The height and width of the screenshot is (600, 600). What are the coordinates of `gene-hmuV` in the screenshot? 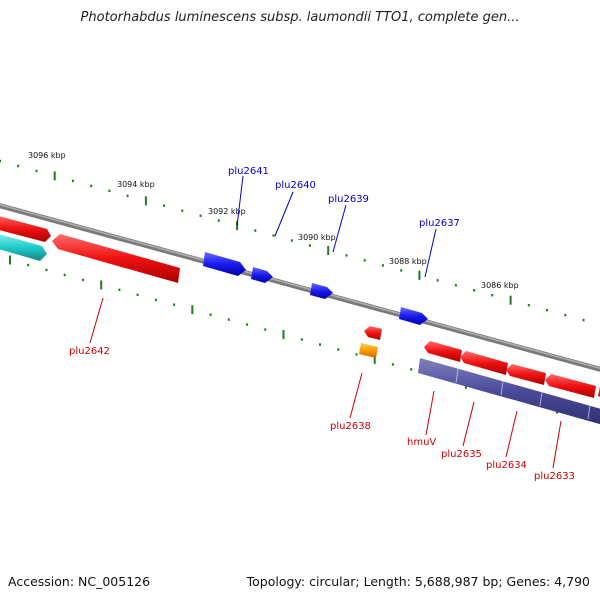 It's located at (443, 351).